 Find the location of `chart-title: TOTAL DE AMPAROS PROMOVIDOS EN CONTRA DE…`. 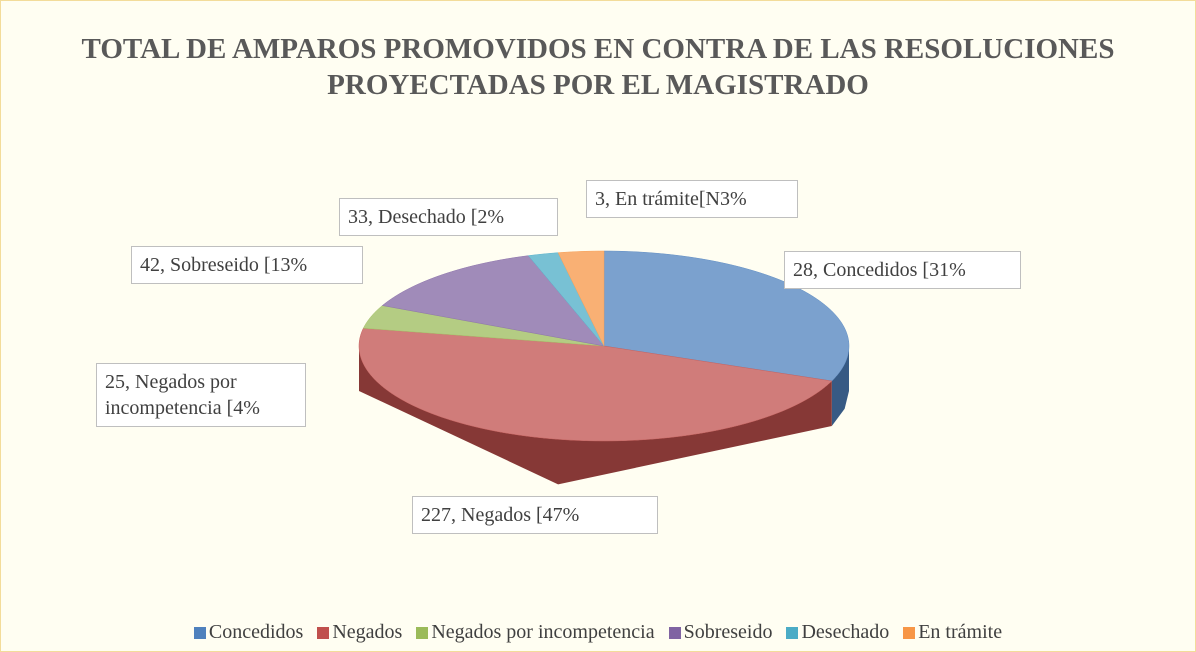

chart-title: TOTAL DE AMPAROS PROMOVIDOS EN CONTRA DE… is located at coordinates (598, 67).